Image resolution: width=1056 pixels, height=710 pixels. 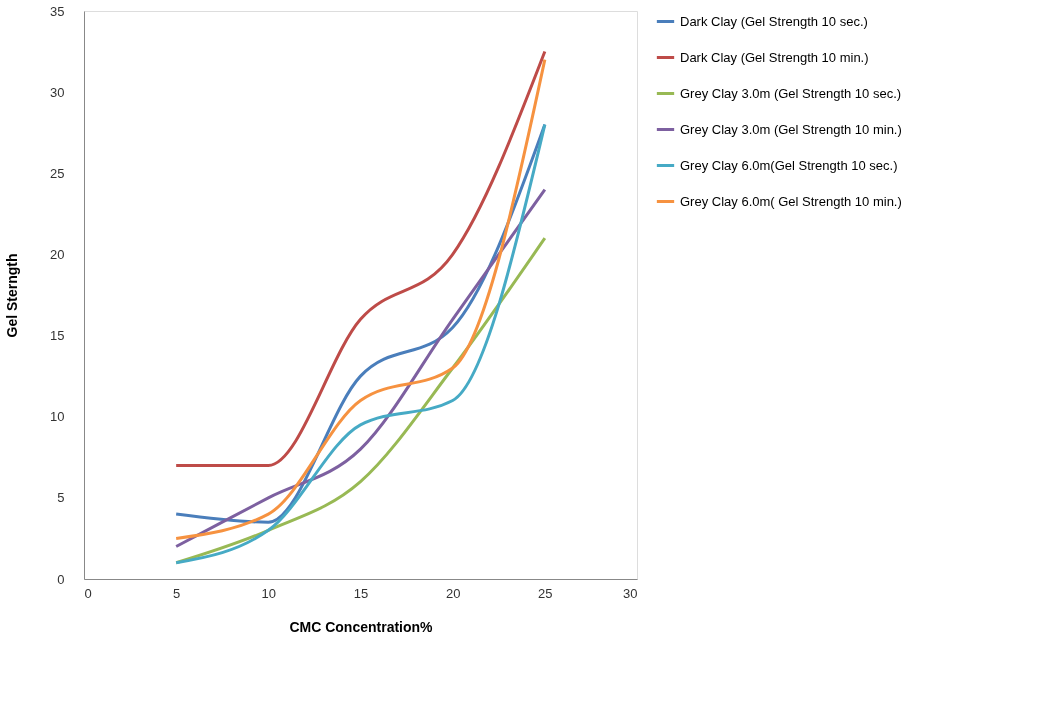 I want to click on legend-label: Grey Clay 3.0m (Gel Strength 10 sec.), so click(x=791, y=93).